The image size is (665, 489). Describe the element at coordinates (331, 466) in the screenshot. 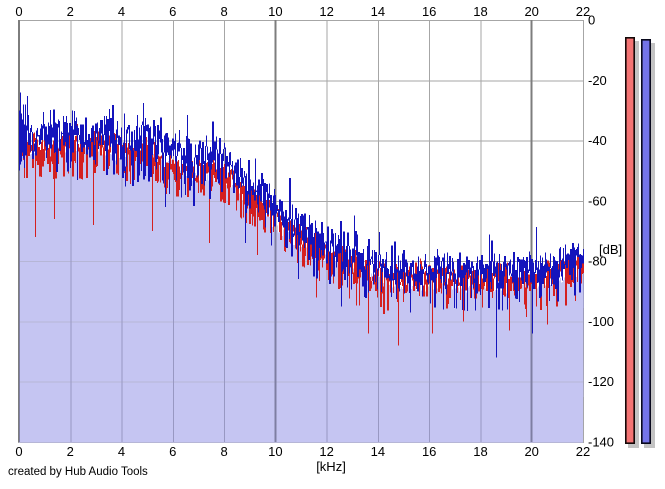

I see `svg-text: [kHz]` at that location.